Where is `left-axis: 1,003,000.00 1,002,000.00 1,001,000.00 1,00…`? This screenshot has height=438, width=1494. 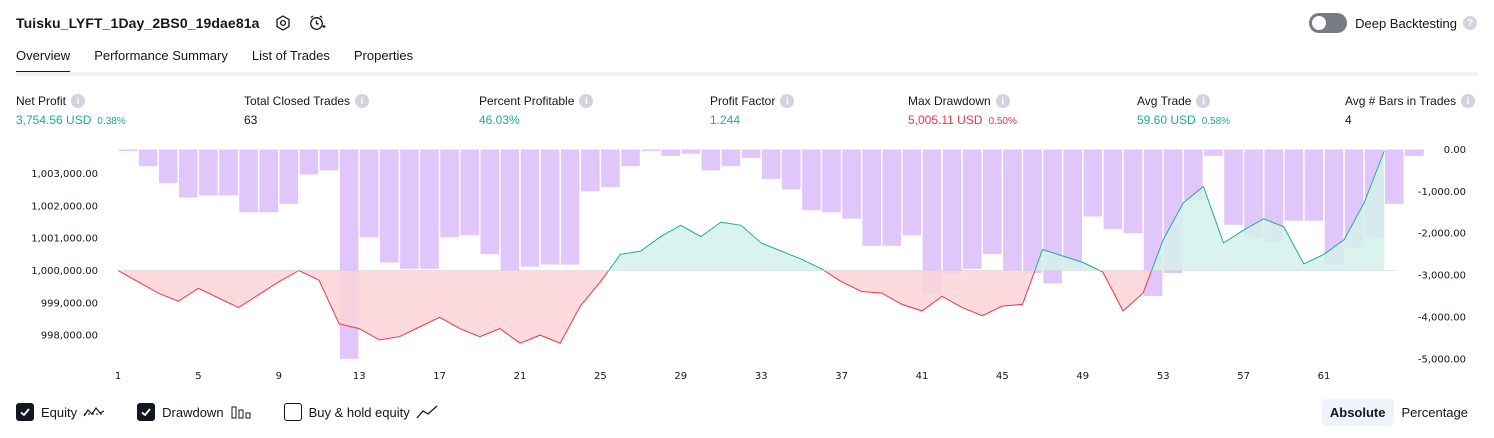
left-axis: 1,003,000.00 1,002,000.00 1,001,000.00 1,00… is located at coordinates (64, 255).